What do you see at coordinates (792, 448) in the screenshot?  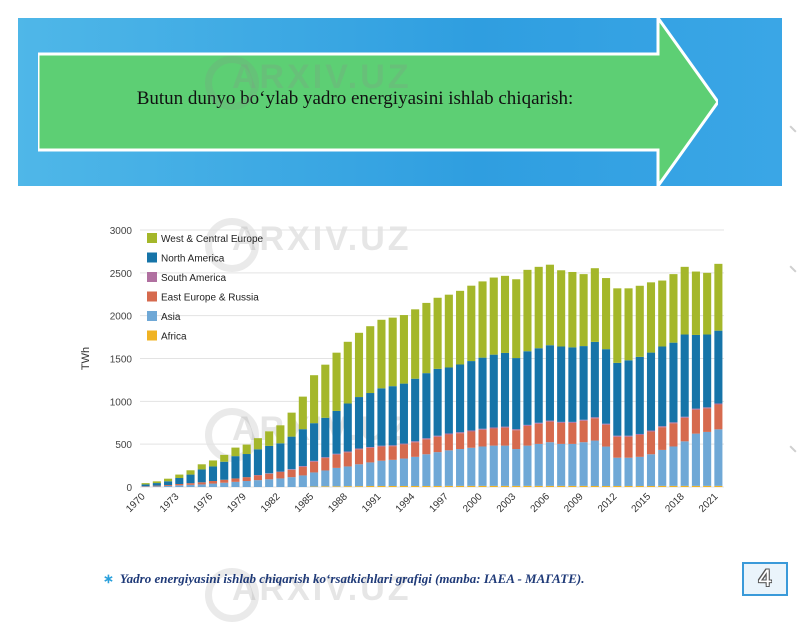 I see `slide-nav-marker` at bounding box center [792, 448].